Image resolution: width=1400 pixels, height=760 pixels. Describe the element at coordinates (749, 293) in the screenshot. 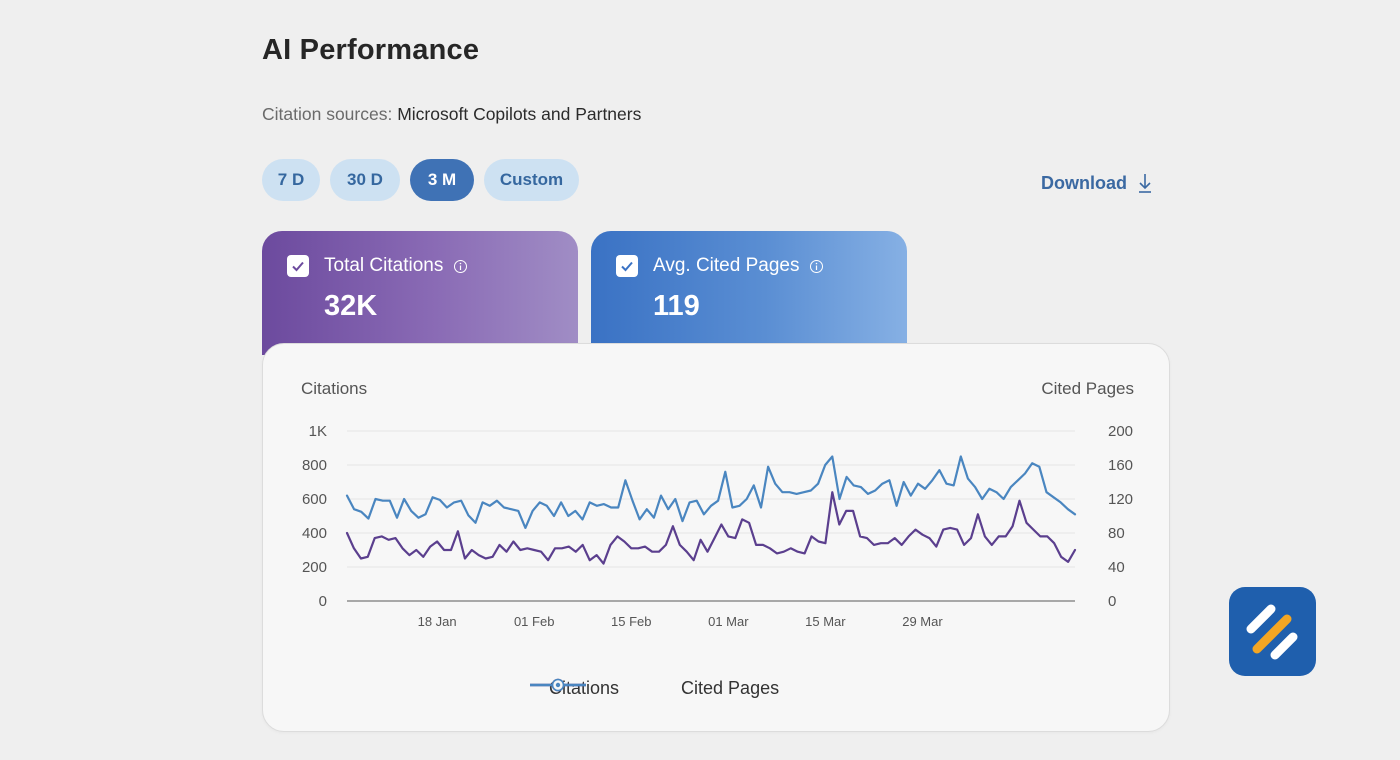

I see `avg-cited-pages-card: Avg. Cited Pages 119` at that location.